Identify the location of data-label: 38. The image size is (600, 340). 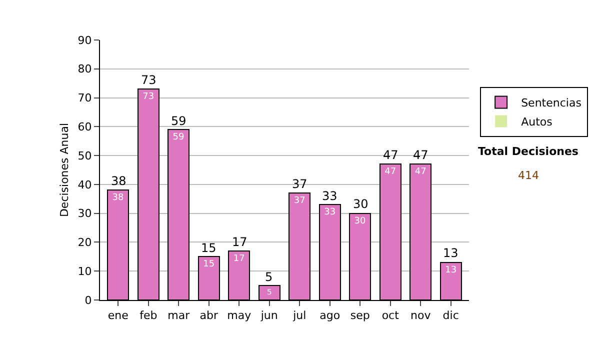
(118, 198).